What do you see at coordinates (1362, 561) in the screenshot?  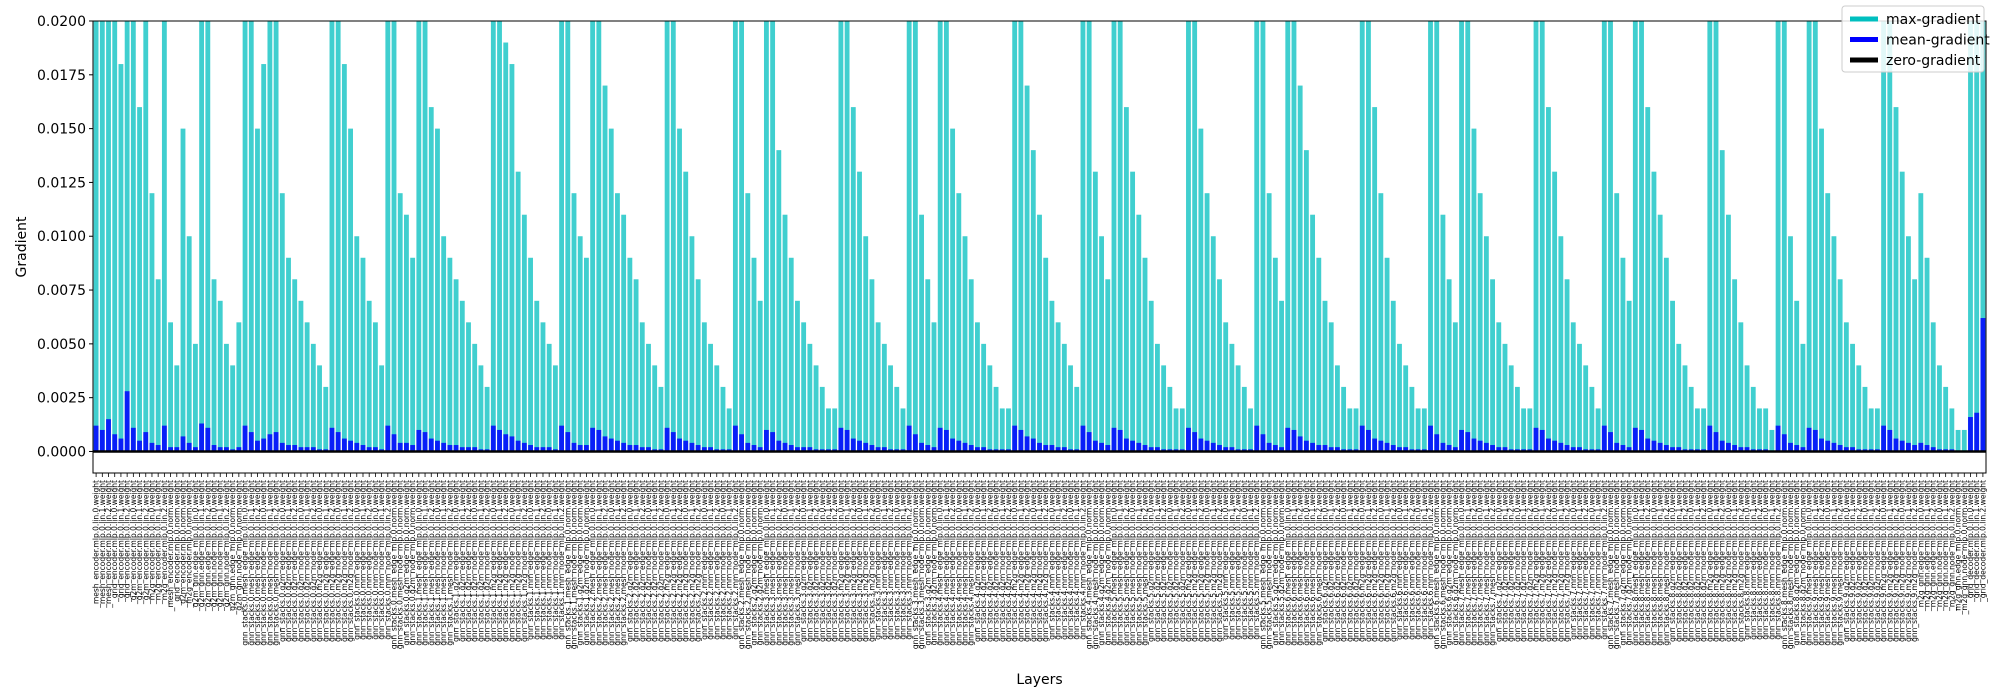 I see `x-tick-label: gnn_stacks.6.m2g_edge_mlp.0.lin.0.weight` at bounding box center [1362, 561].